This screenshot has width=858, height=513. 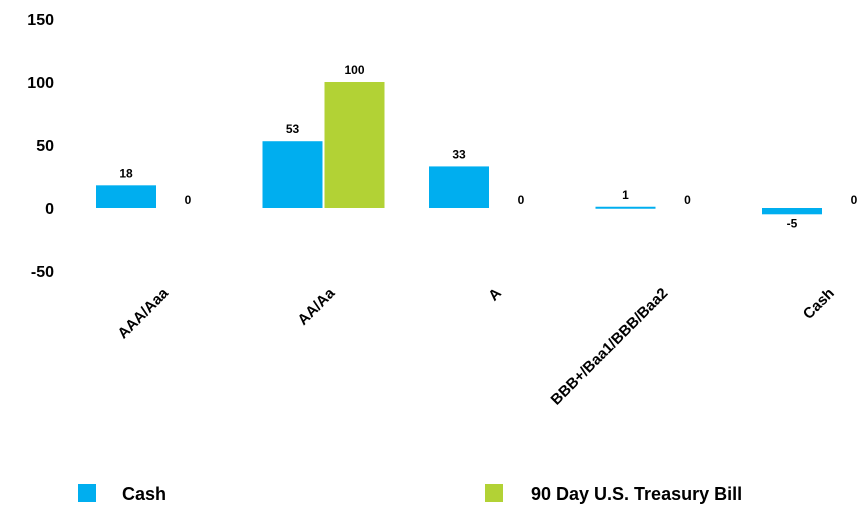 What do you see at coordinates (40, 20) in the screenshot?
I see `y-tick-label: 150` at bounding box center [40, 20].